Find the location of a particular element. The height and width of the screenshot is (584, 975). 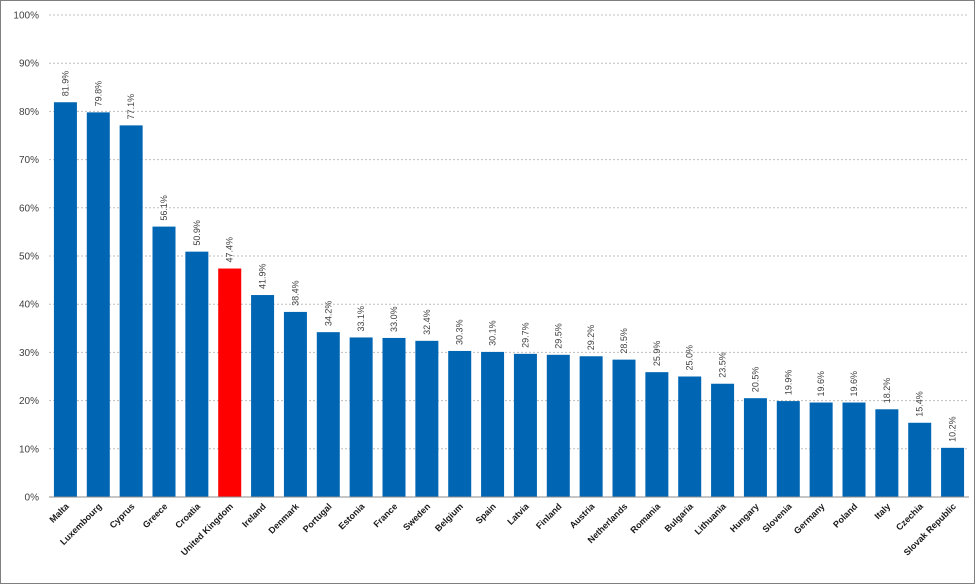

data-label: 20.5% is located at coordinates (755, 380).